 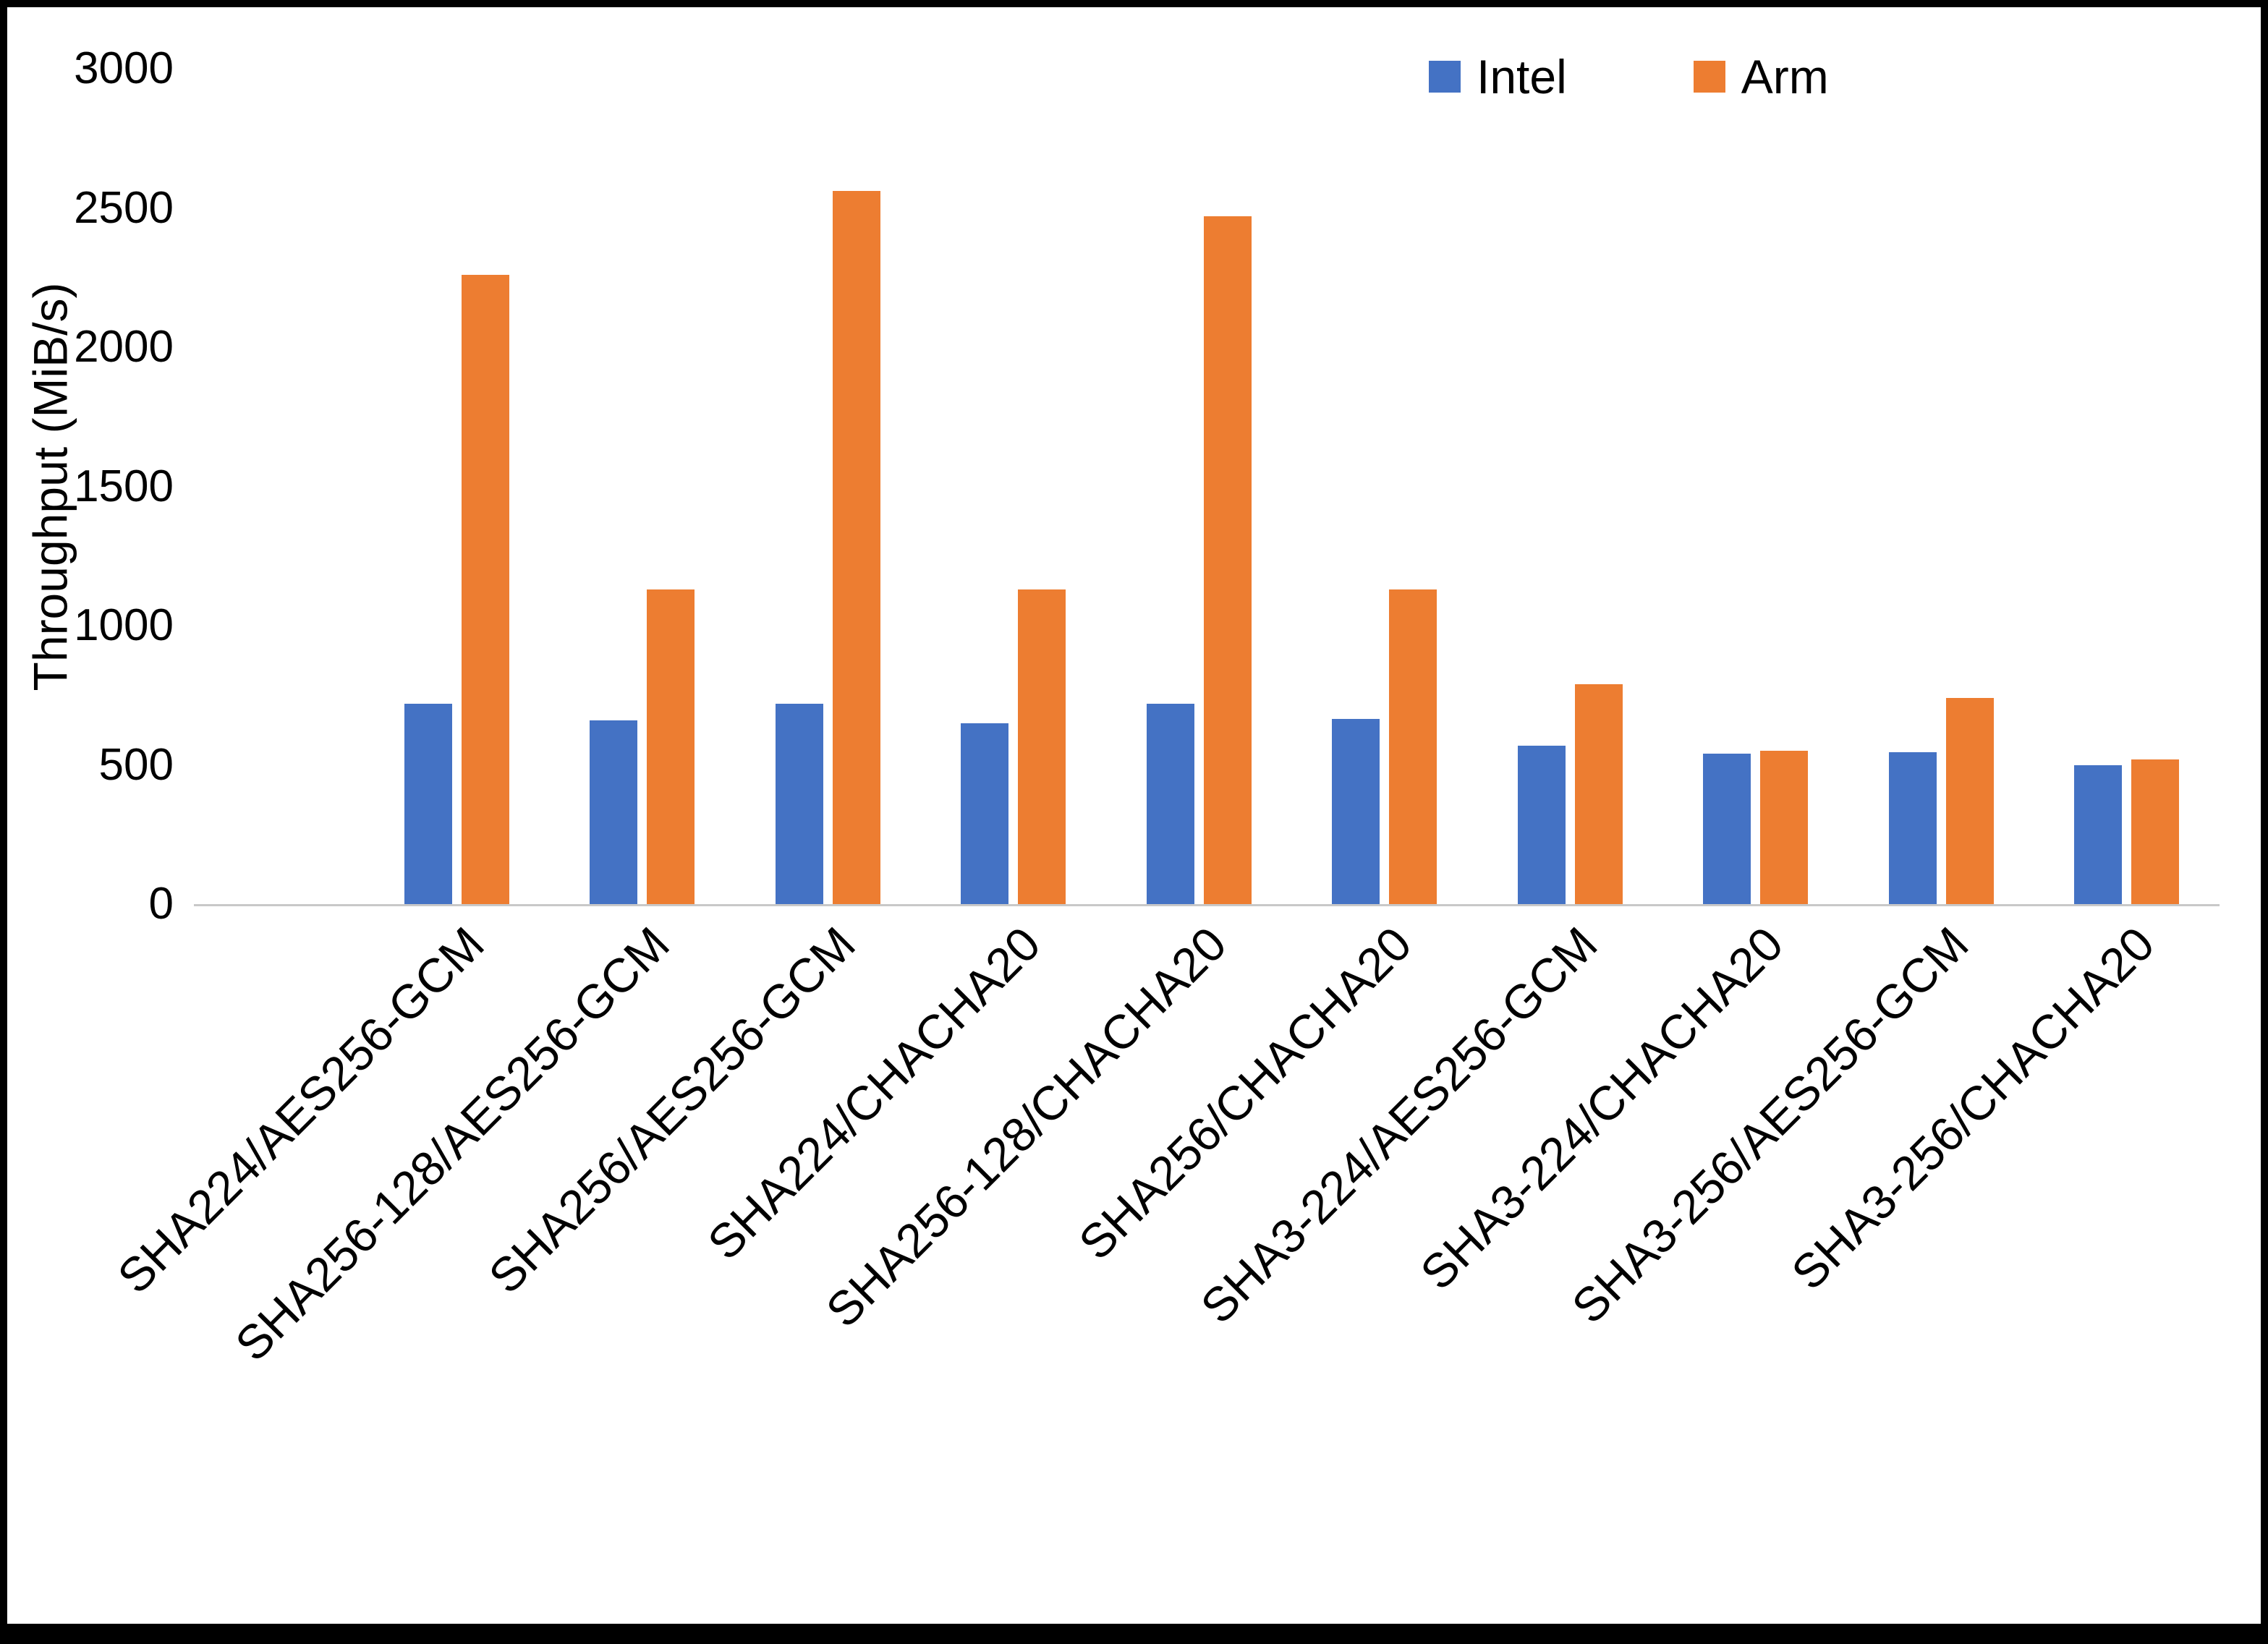 What do you see at coordinates (124, 486) in the screenshot?
I see `y-tick-label: 1500` at bounding box center [124, 486].